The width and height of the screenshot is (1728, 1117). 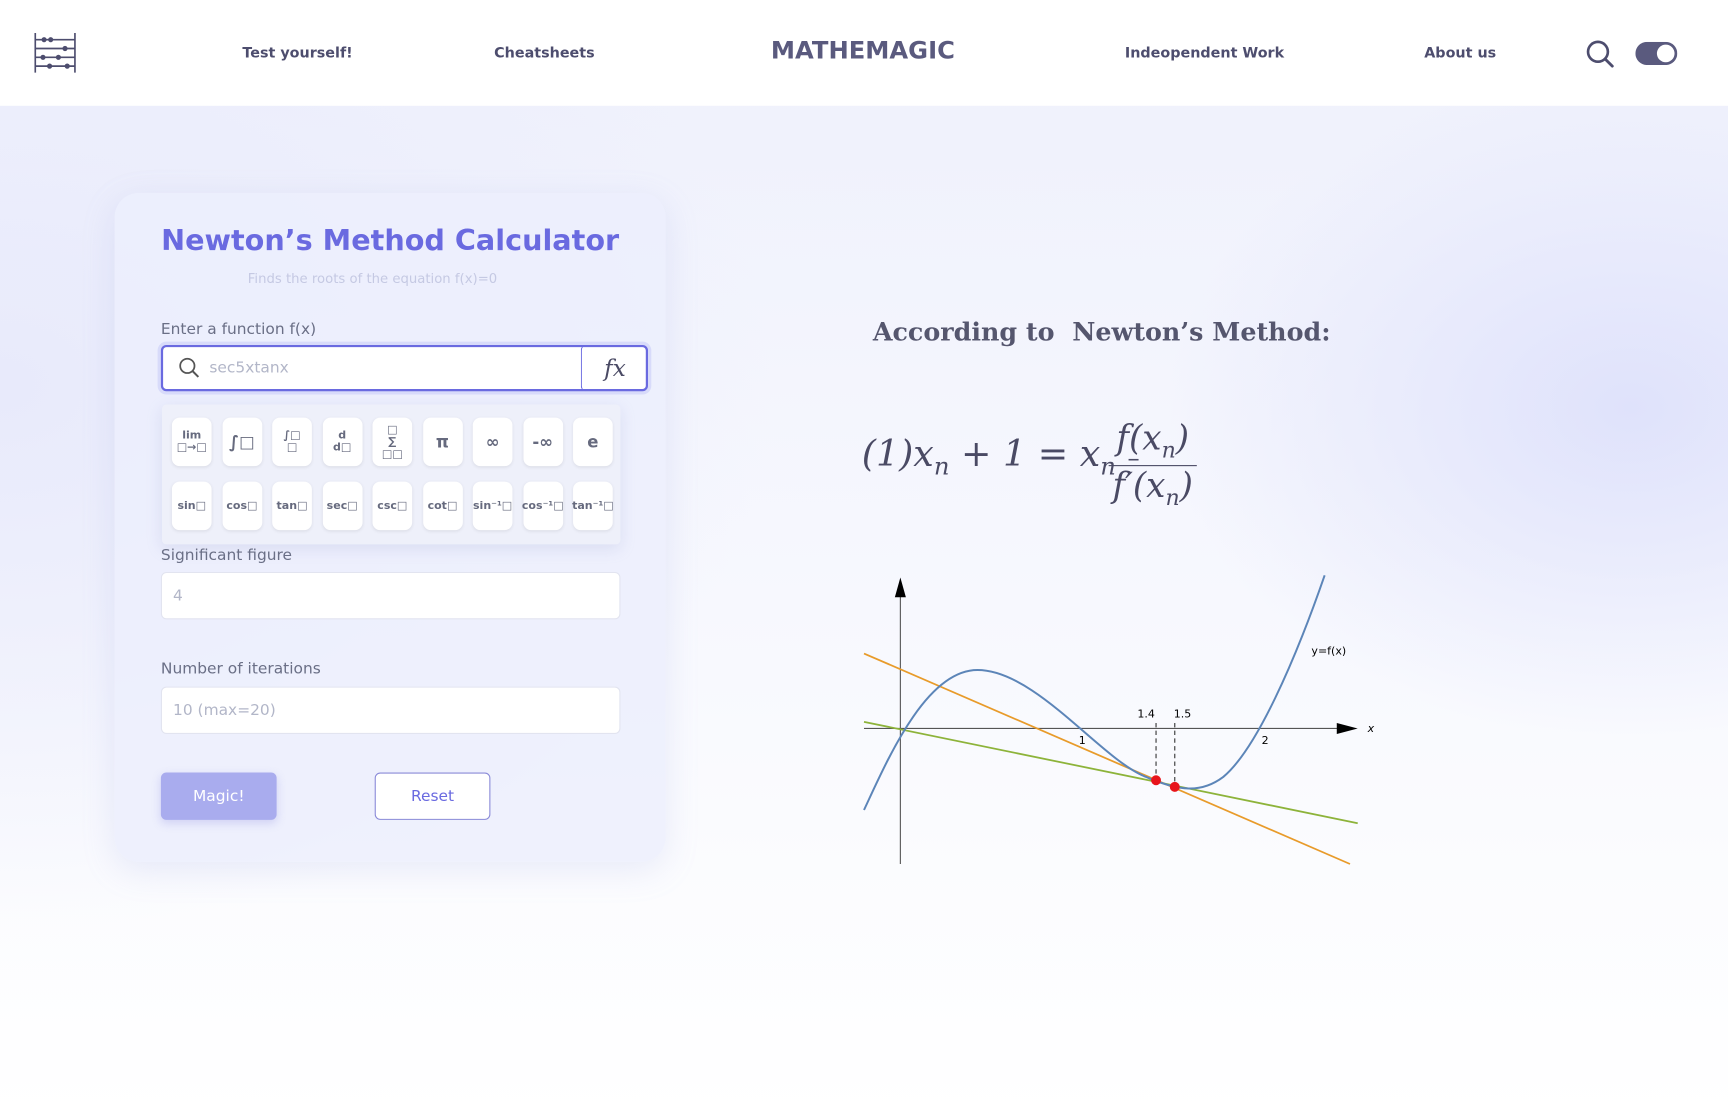 What do you see at coordinates (1204, 53) in the screenshot?
I see `nav-link: Indeopendent Work` at bounding box center [1204, 53].